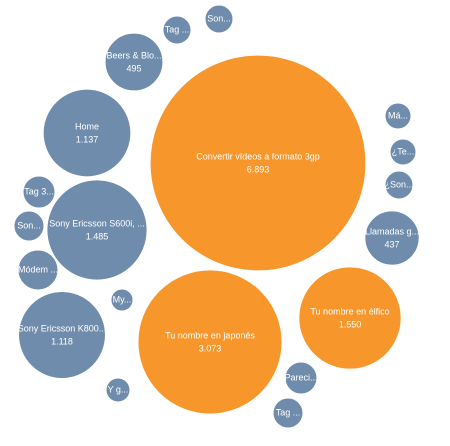 The height and width of the screenshot is (446, 450). Describe the element at coordinates (258, 169) in the screenshot. I see `value-label: 6.893` at that location.